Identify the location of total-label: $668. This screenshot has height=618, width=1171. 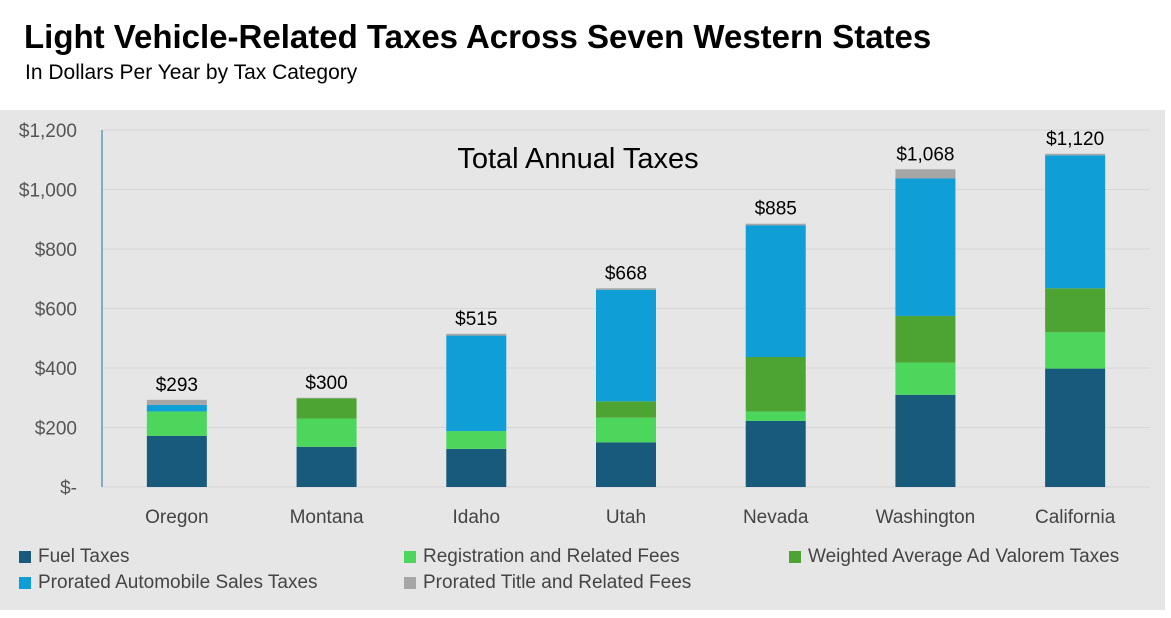
(626, 273).